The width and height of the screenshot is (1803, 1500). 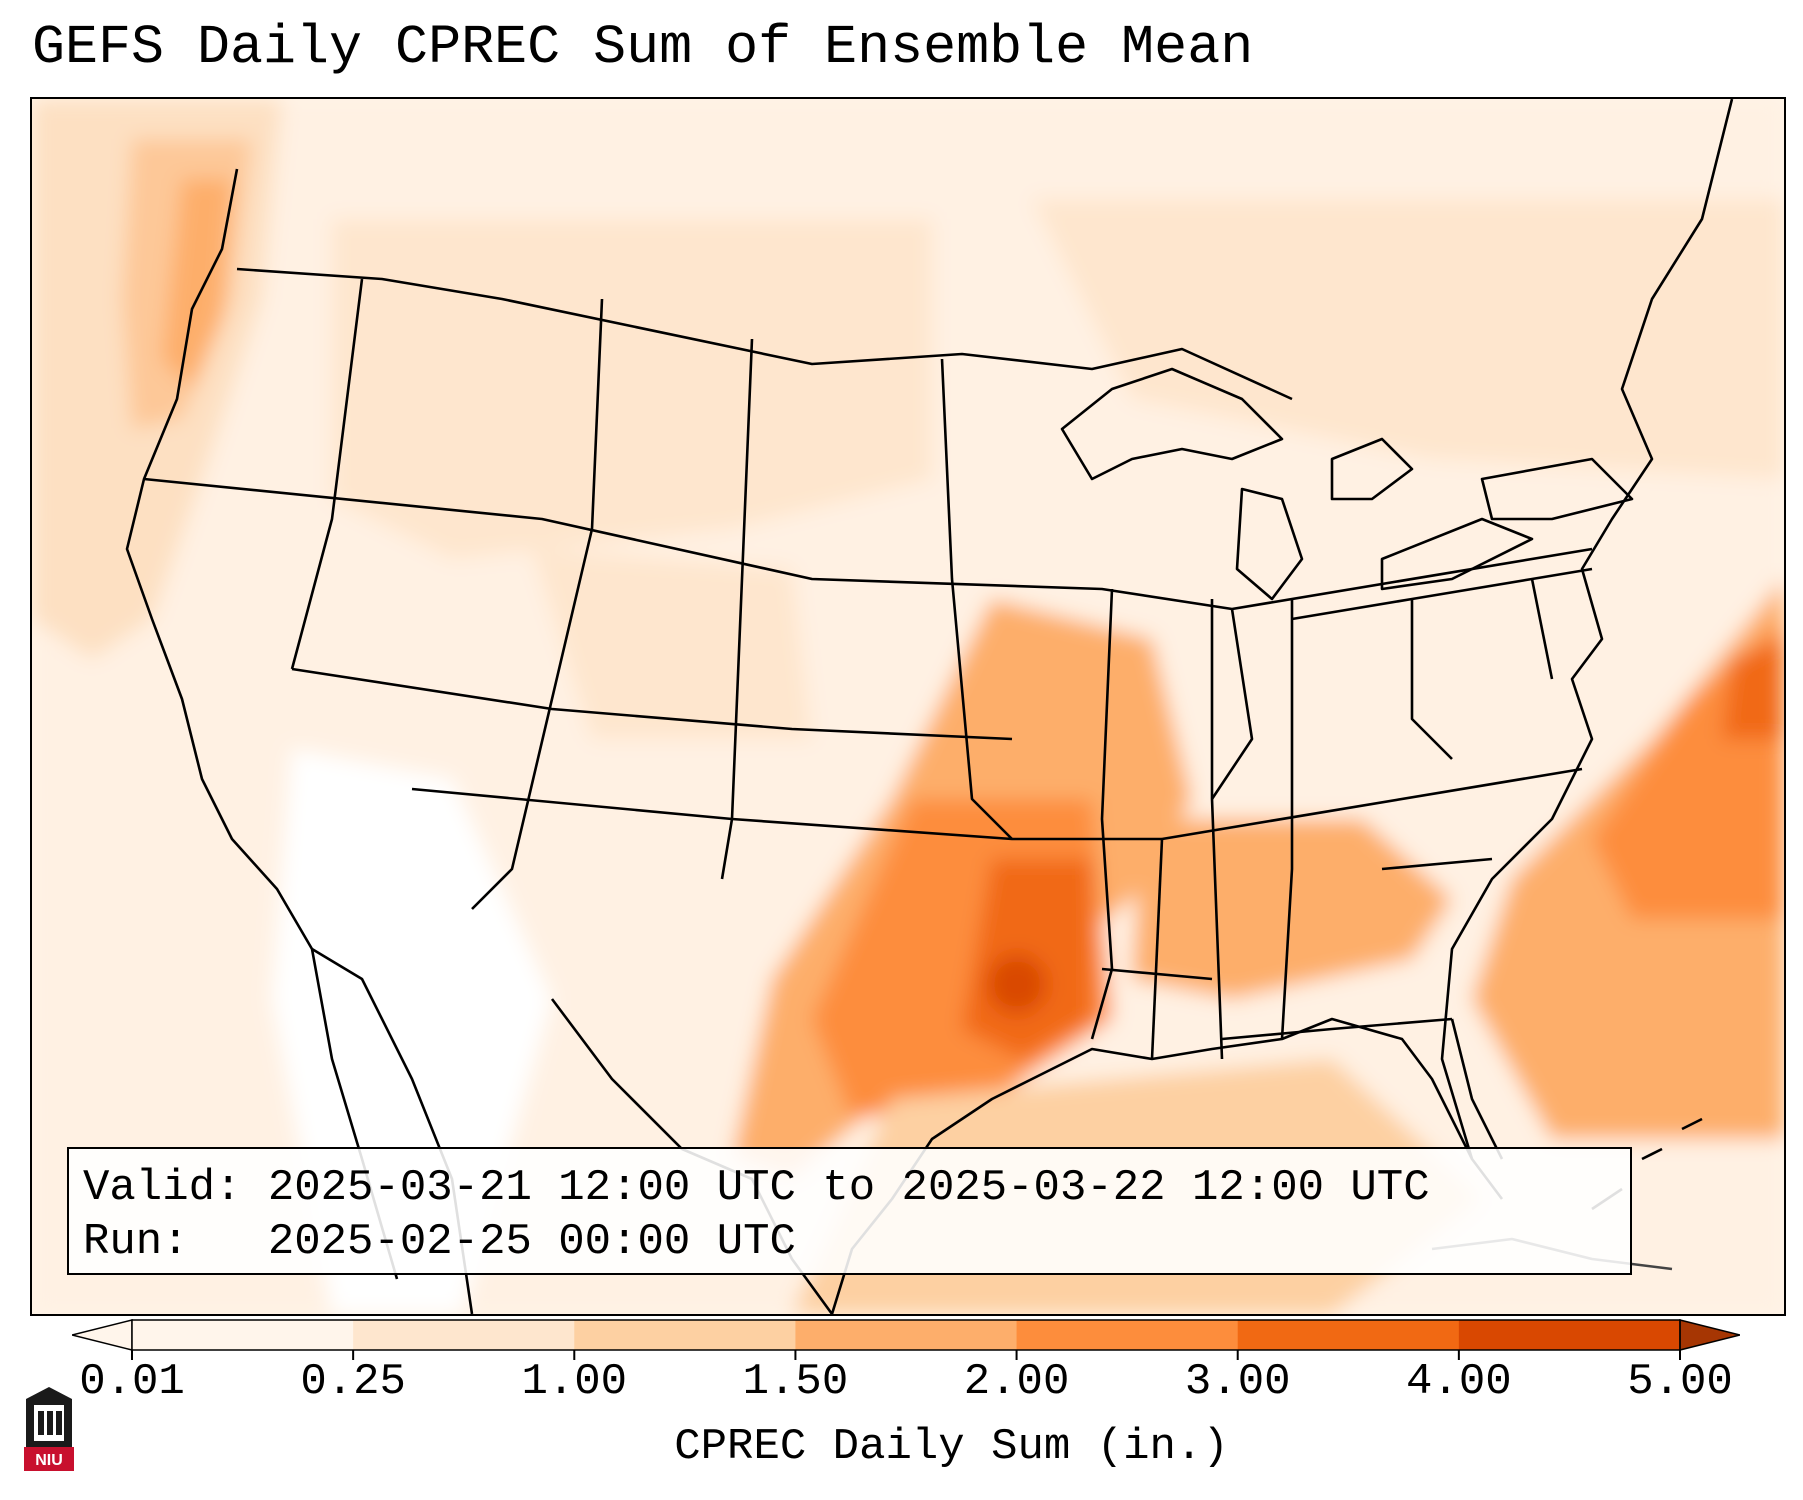 I want to click on colorbar-extend-low, so click(x=102, y=1335).